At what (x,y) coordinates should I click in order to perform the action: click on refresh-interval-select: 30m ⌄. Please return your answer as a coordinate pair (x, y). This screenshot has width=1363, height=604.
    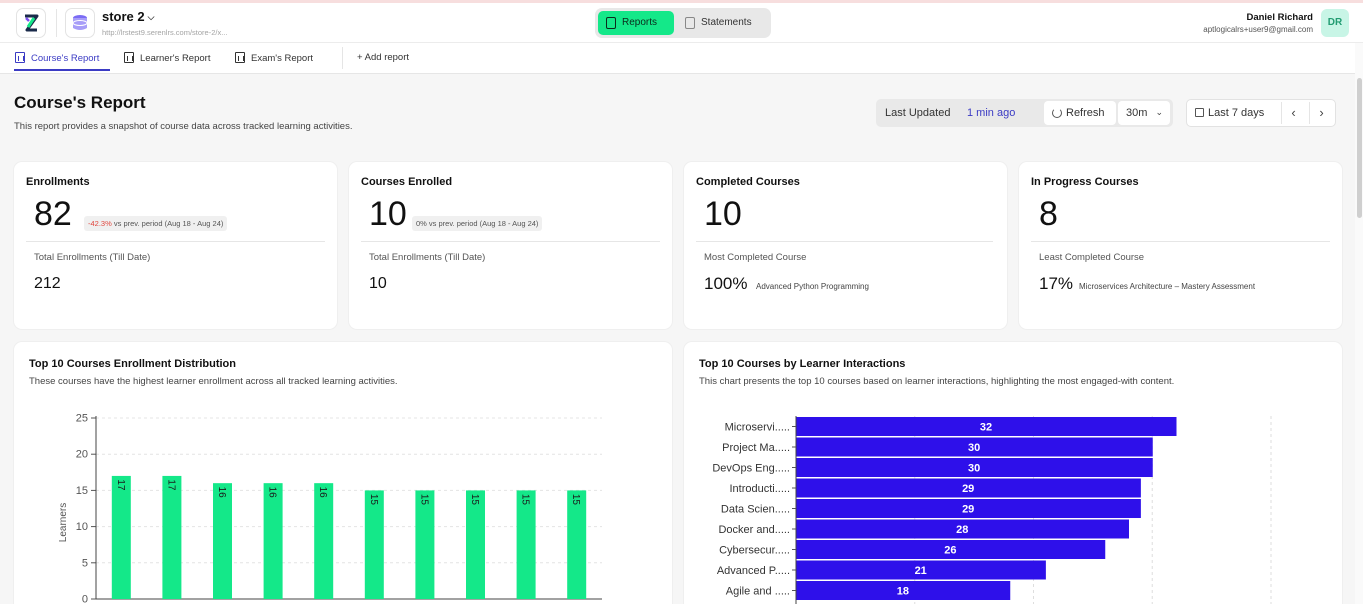
    Looking at the image, I should click on (1144, 113).